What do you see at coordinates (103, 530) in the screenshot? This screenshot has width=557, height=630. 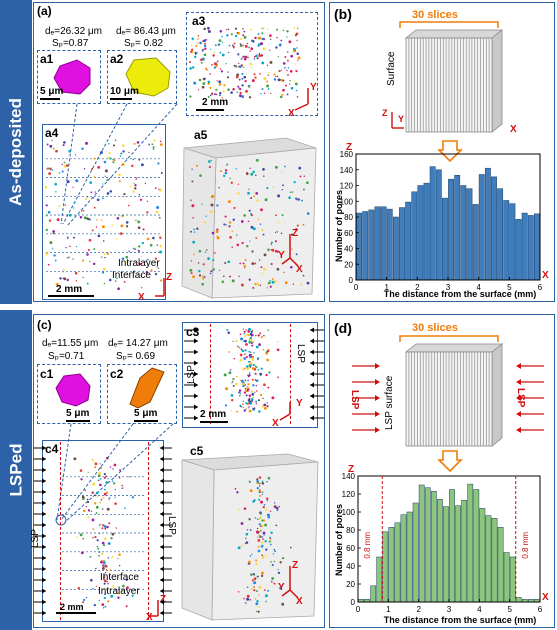 I see `c4-lsp-arrows` at bounding box center [103, 530].